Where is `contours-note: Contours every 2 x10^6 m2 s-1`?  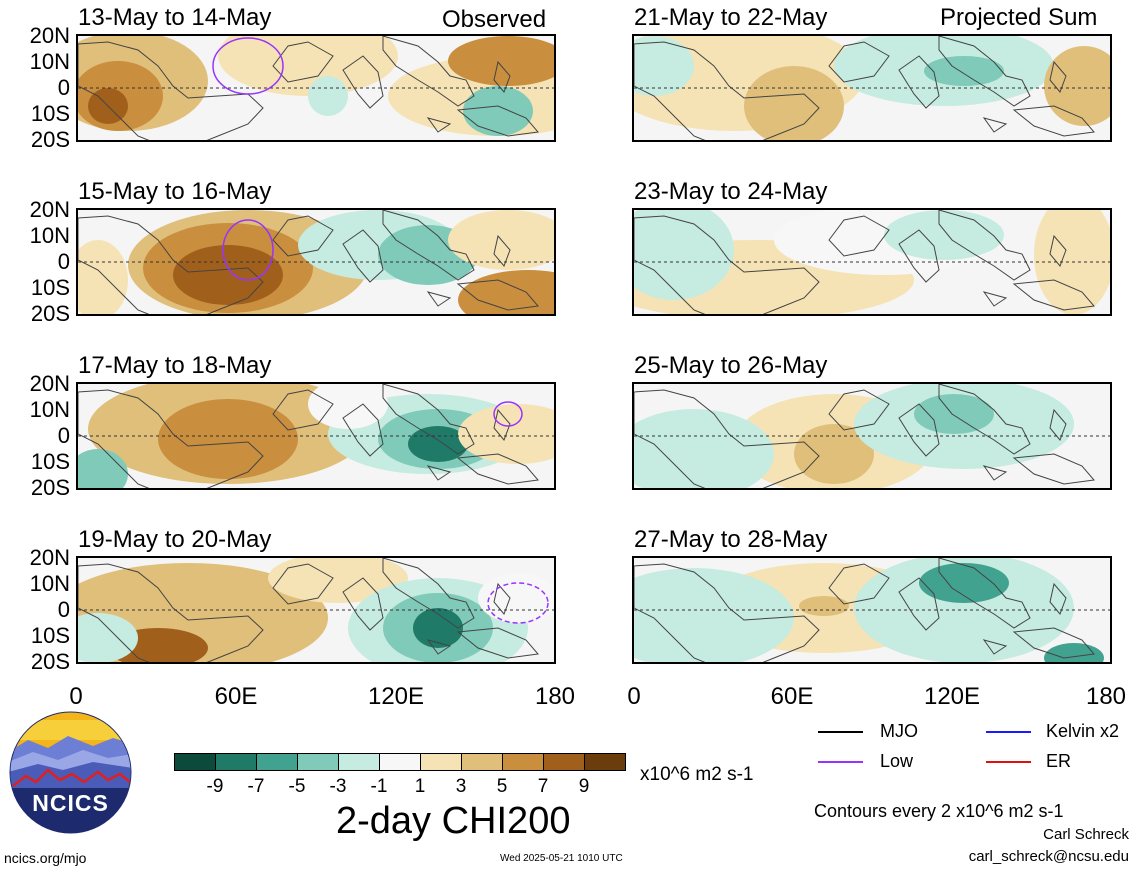 contours-note: Contours every 2 x10^6 m2 s-1 is located at coordinates (939, 811).